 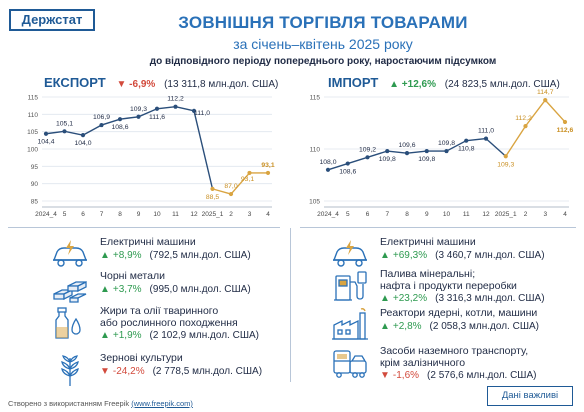 I want to click on item-change: +2,8%, so click(x=407, y=326).